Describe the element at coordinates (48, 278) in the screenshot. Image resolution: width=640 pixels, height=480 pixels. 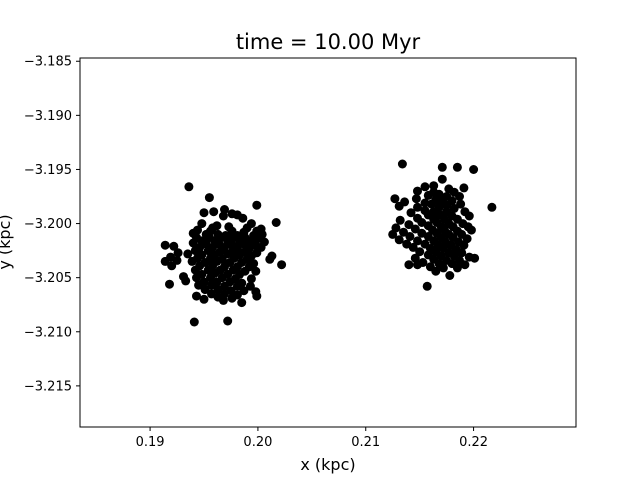
I see `y-tick-label: −3.205` at that location.